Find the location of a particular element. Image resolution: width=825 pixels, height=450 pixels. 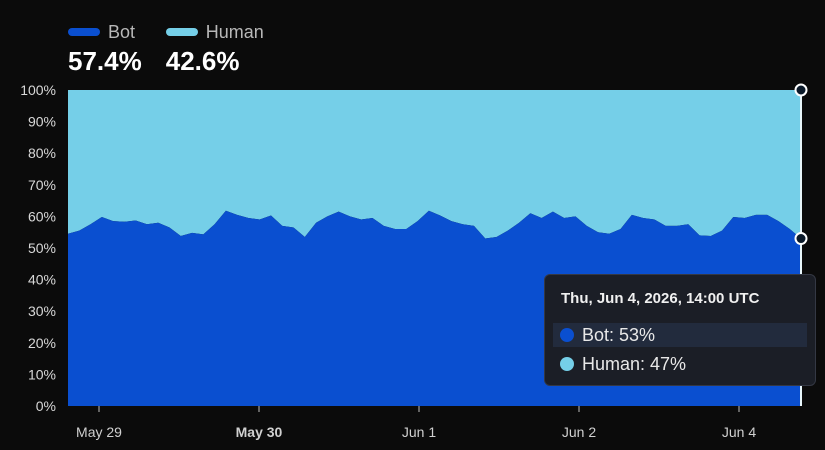

x-tick-label: May 30 is located at coordinates (259, 432).